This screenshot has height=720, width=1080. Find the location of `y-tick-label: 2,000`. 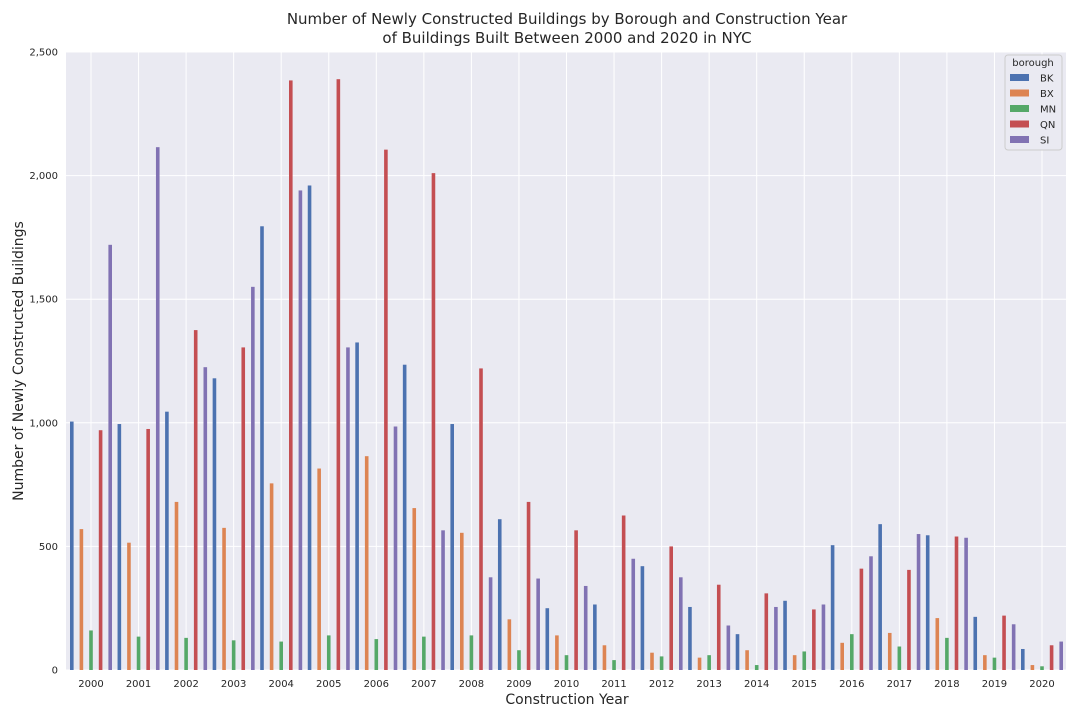

y-tick-label: 2,000 is located at coordinates (43, 176).